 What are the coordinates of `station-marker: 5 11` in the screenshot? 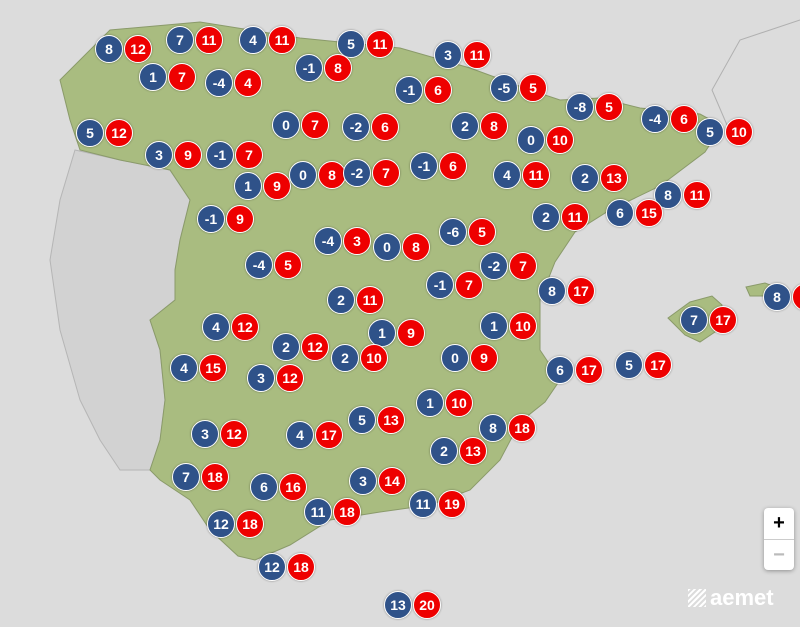 It's located at (367, 44).